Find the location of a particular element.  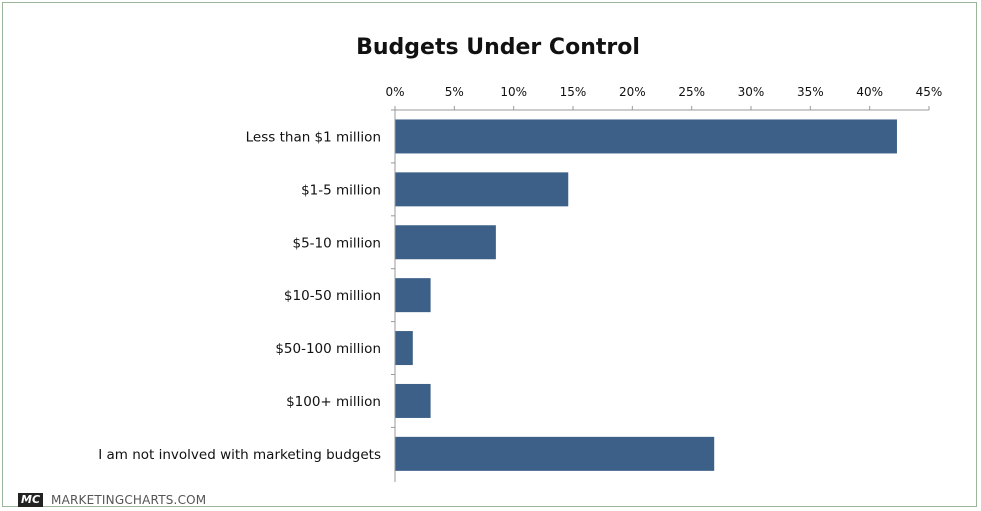

brand-footer: MC MARKETINGCHARTS.COM is located at coordinates (112, 500).